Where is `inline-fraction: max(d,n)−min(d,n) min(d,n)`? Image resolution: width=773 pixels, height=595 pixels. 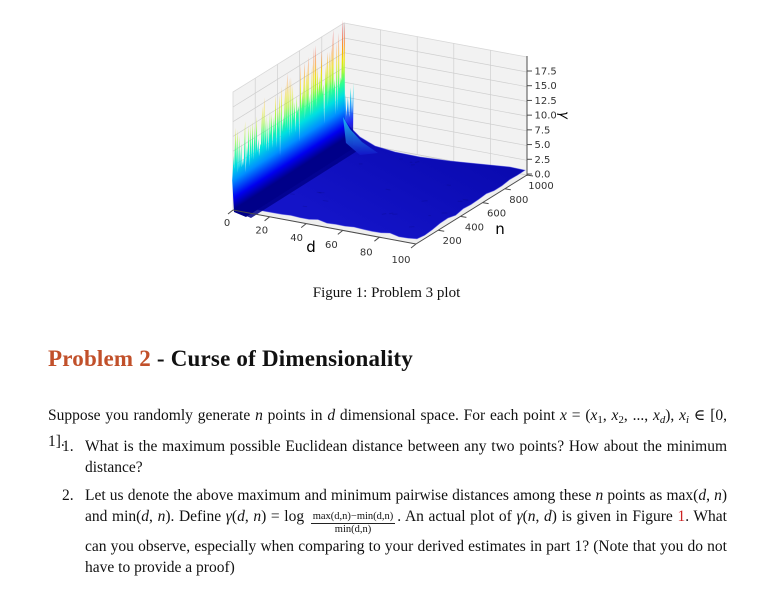
inline-fraction: max(d,n)−min(d,n) min(d,n) is located at coordinates (353, 522).